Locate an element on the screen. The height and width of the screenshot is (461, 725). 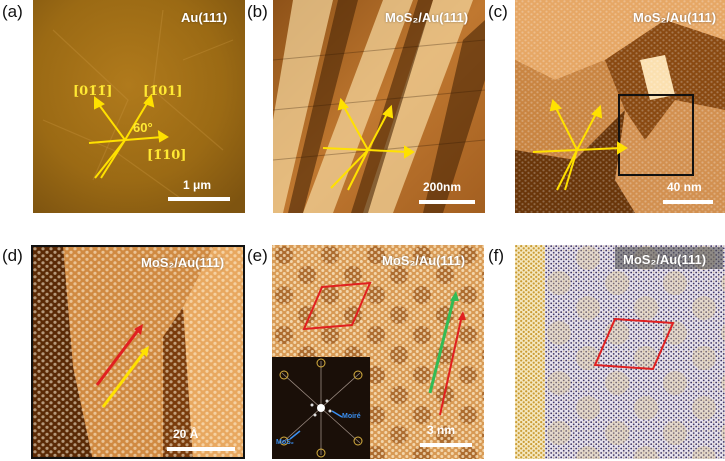
zoom-box-c is located at coordinates (656, 135).